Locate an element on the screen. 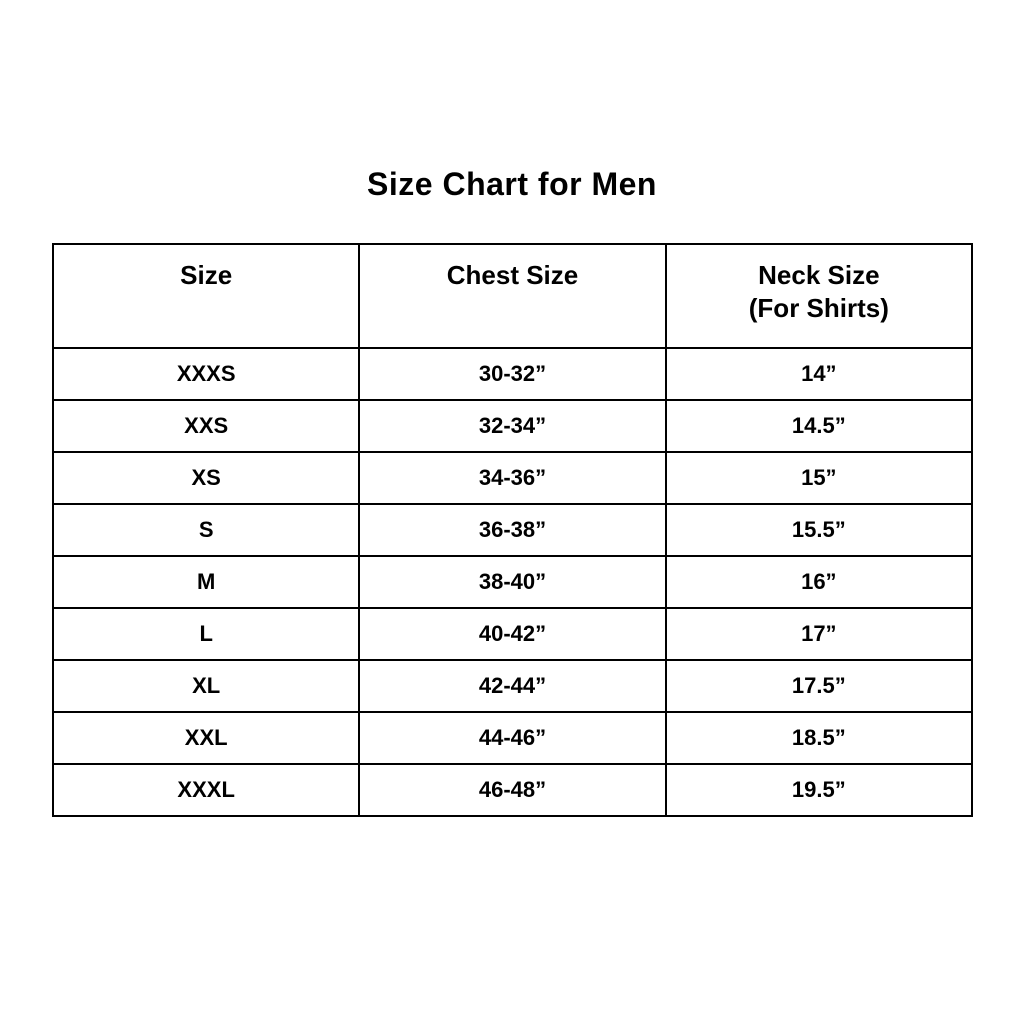 The height and width of the screenshot is (1024, 1024). cell-chest-size: 40-42” is located at coordinates (512, 634).